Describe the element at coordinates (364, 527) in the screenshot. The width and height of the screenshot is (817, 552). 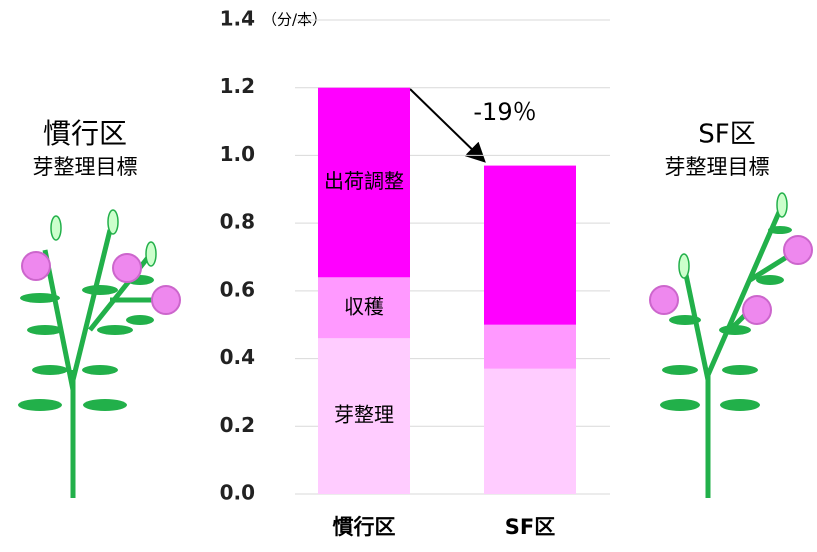
I see `x-tick-label: 慣行区` at that location.